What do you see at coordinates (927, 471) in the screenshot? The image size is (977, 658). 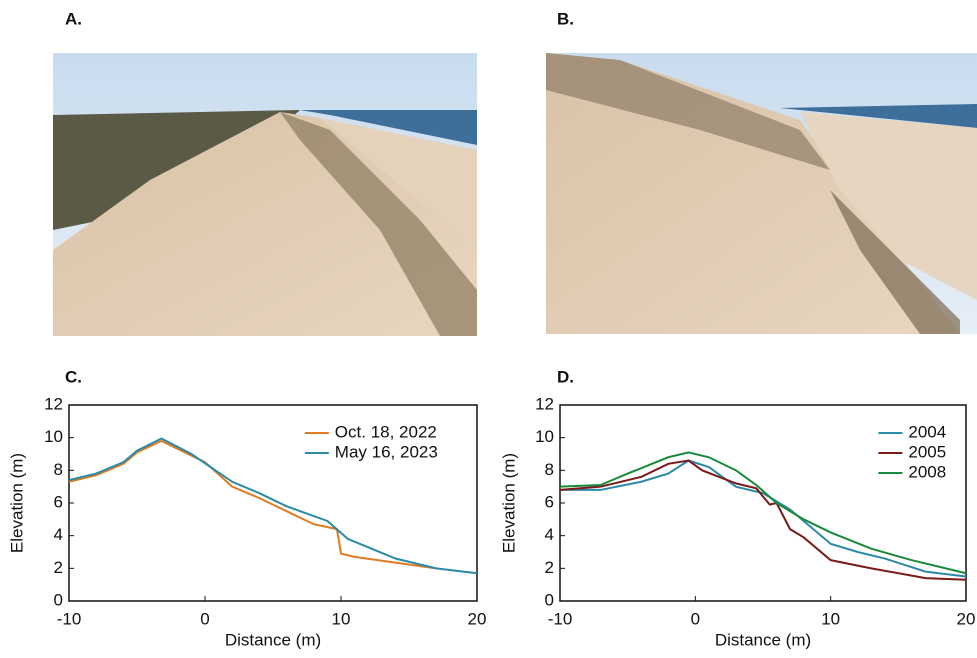 I see `legend-label: 2008` at bounding box center [927, 471].